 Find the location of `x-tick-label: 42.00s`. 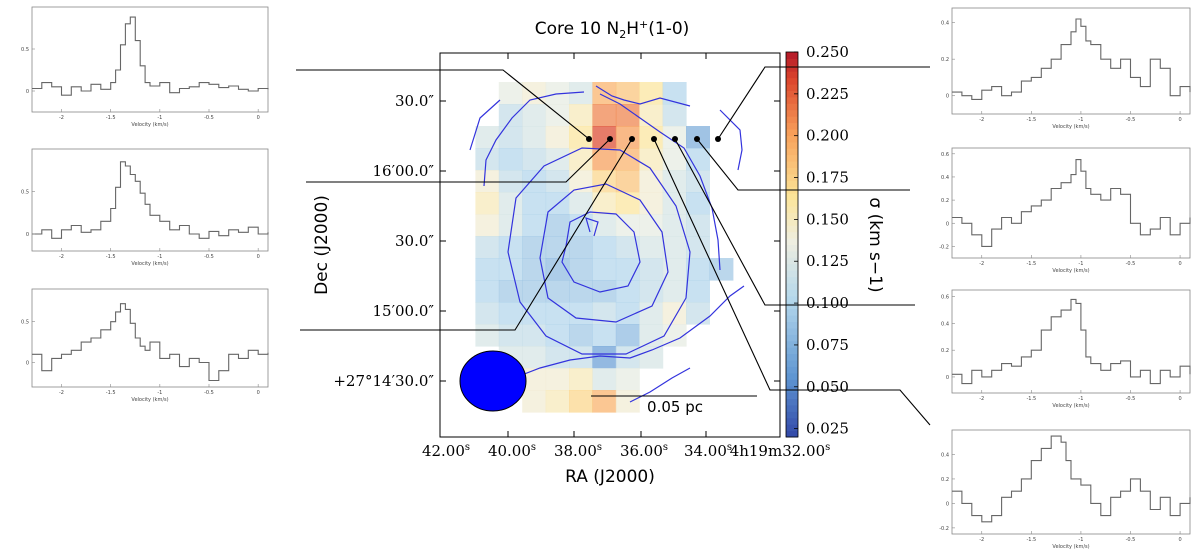

x-tick-label: 42.00s is located at coordinates (446, 451).